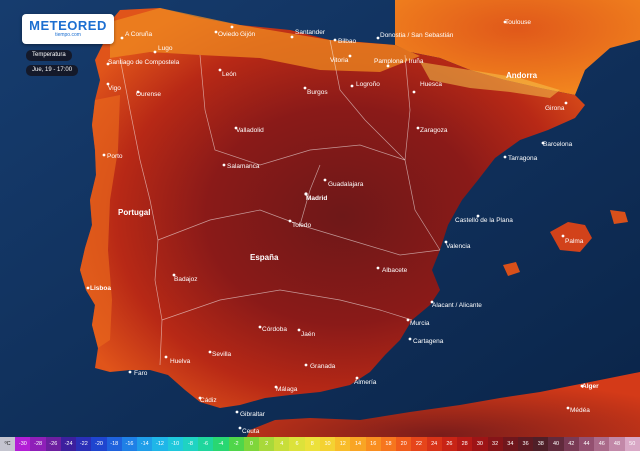 The height and width of the screenshot is (451, 640). What do you see at coordinates (373, 444) in the screenshot?
I see `legend-cell: 16` at bounding box center [373, 444].